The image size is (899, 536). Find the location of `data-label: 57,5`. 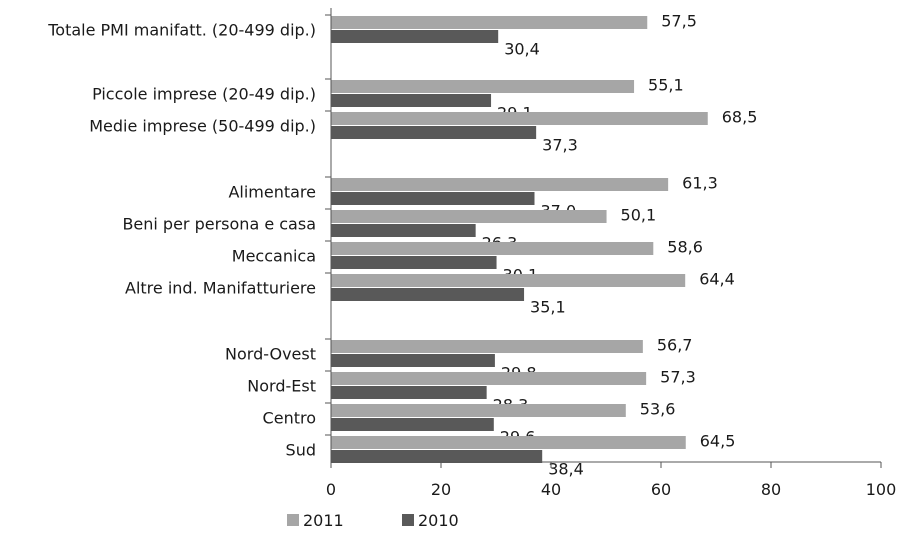

data-label: 57,5 is located at coordinates (679, 21).